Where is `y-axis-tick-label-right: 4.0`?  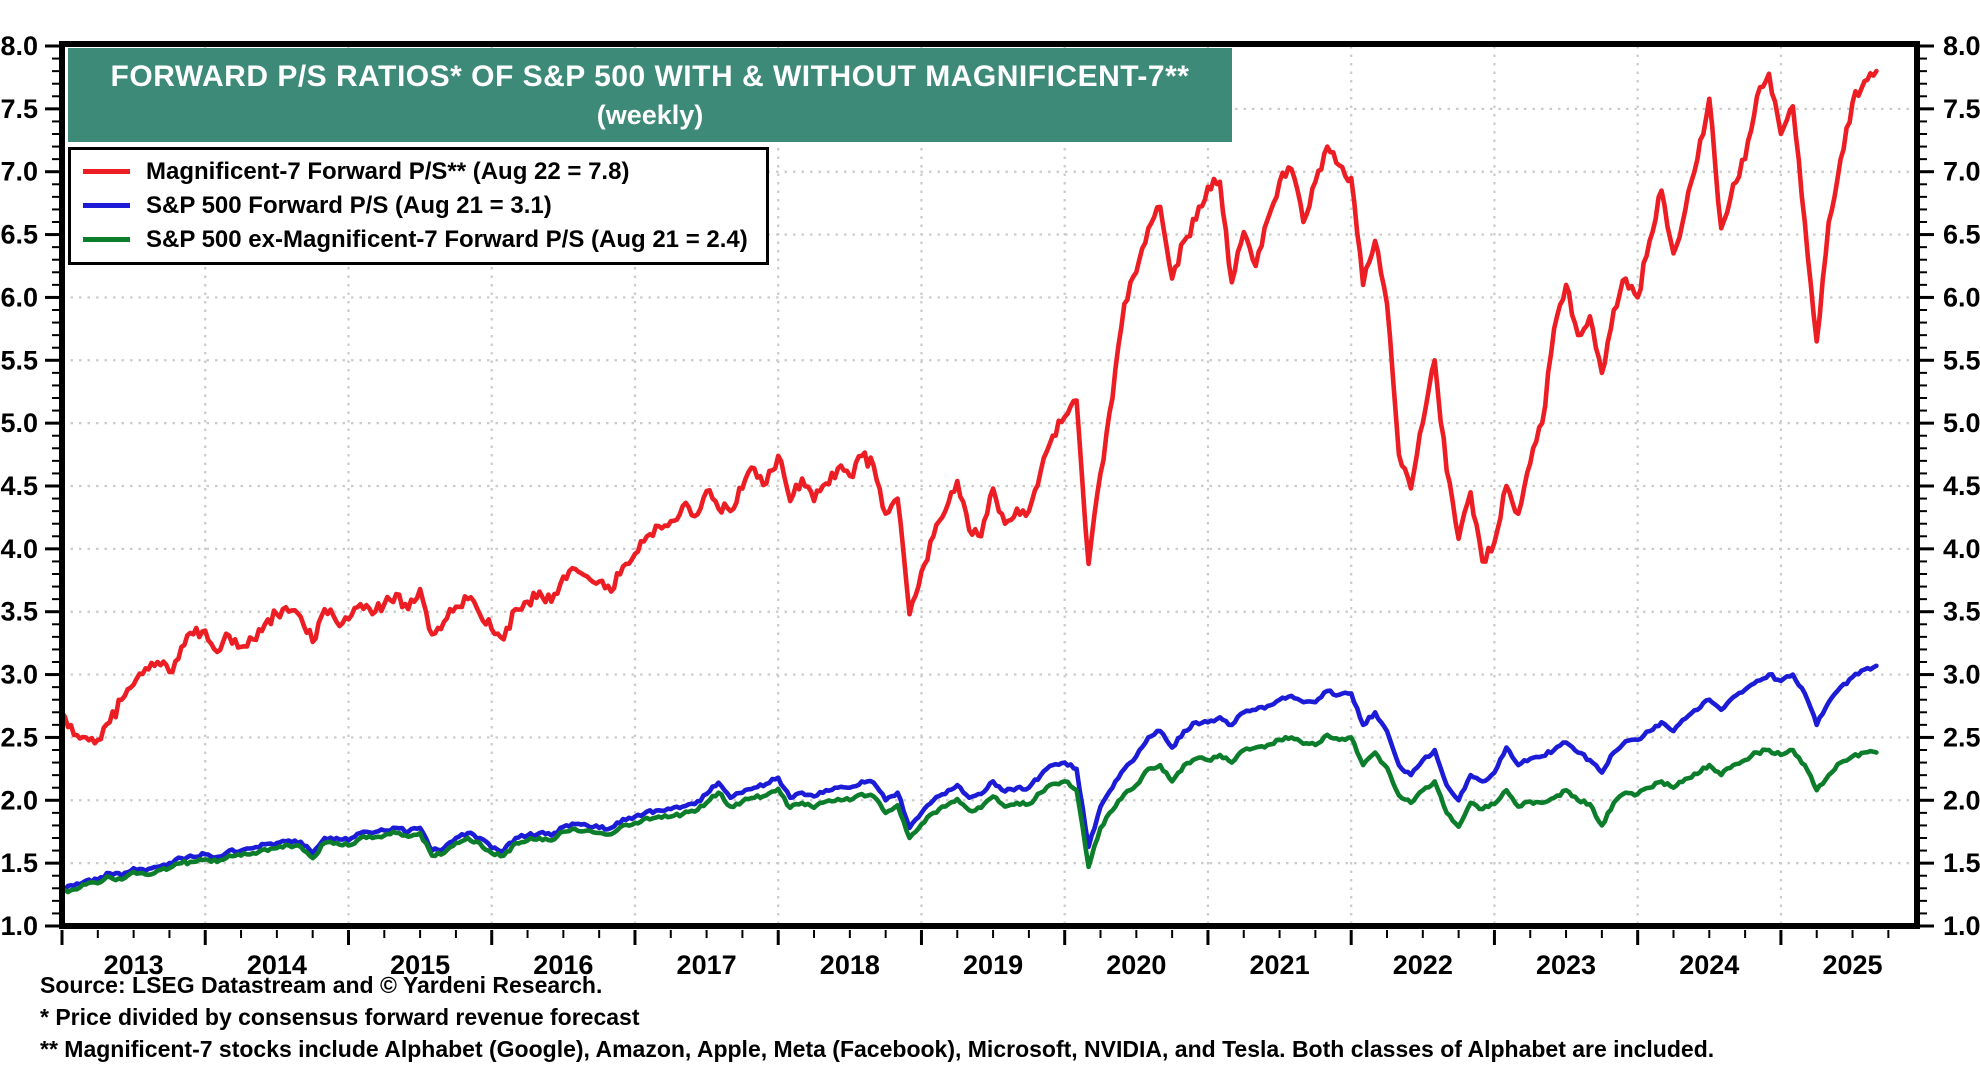 y-axis-tick-label-right: 4.0 is located at coordinates (1961, 549).